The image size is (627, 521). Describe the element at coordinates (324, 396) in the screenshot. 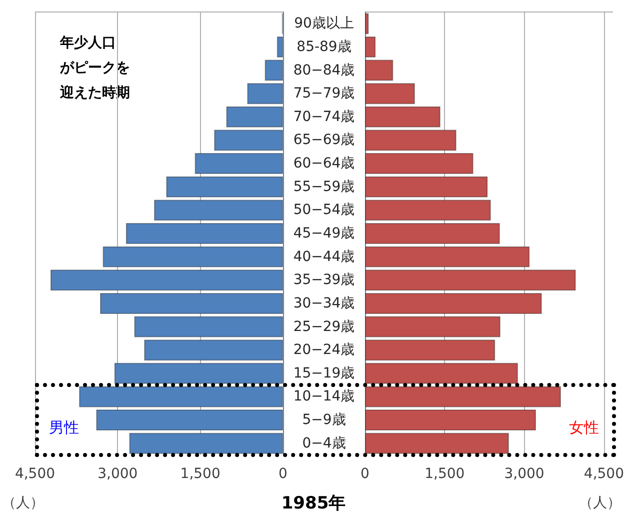

I see `y-tick-label: 10−14歳` at that location.